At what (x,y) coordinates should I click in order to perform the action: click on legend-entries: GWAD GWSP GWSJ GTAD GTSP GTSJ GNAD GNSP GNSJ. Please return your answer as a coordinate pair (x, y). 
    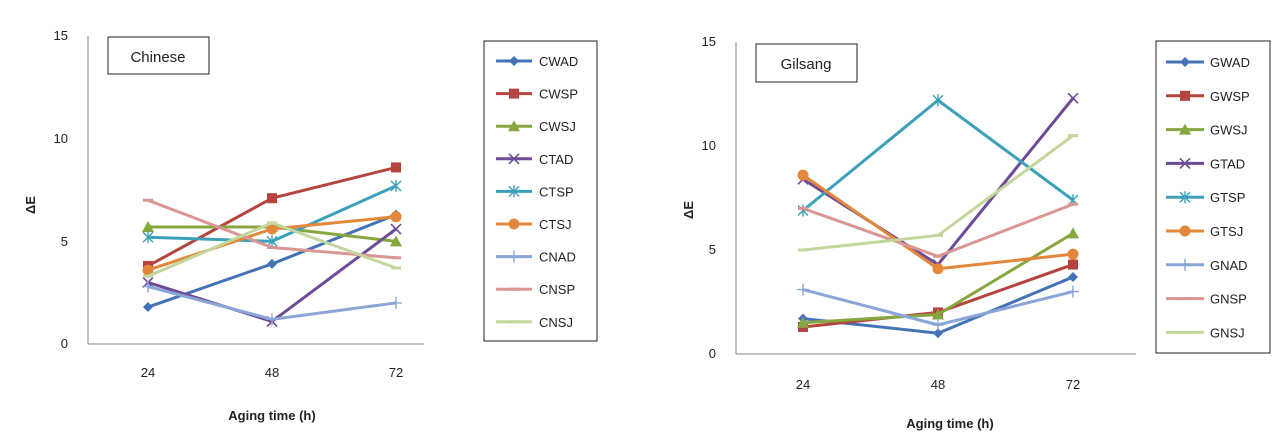
    Looking at the image, I should click on (1208, 197).